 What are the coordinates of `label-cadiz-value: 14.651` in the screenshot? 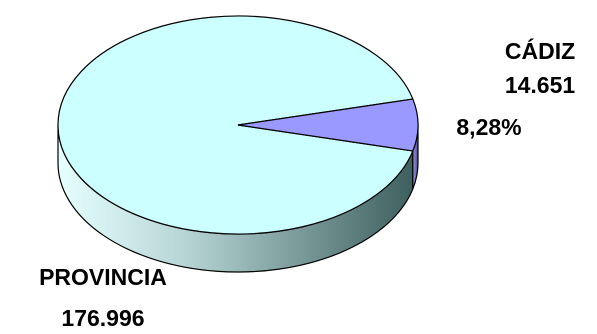 It's located at (540, 85).